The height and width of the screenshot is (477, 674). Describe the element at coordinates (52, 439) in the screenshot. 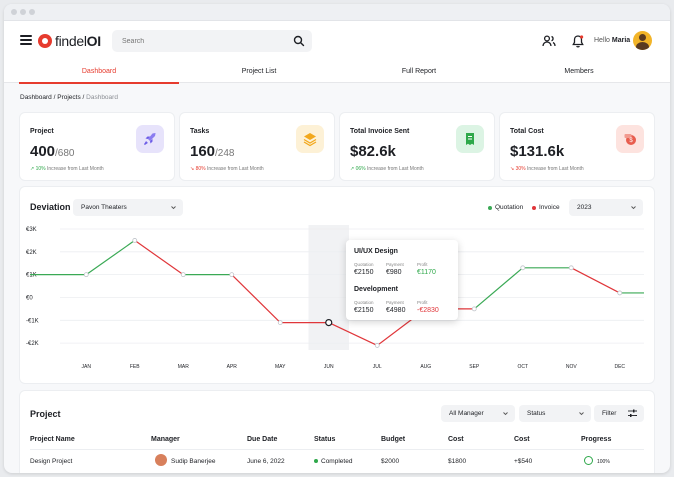

I see `column-header-project-name: Project Name` at that location.